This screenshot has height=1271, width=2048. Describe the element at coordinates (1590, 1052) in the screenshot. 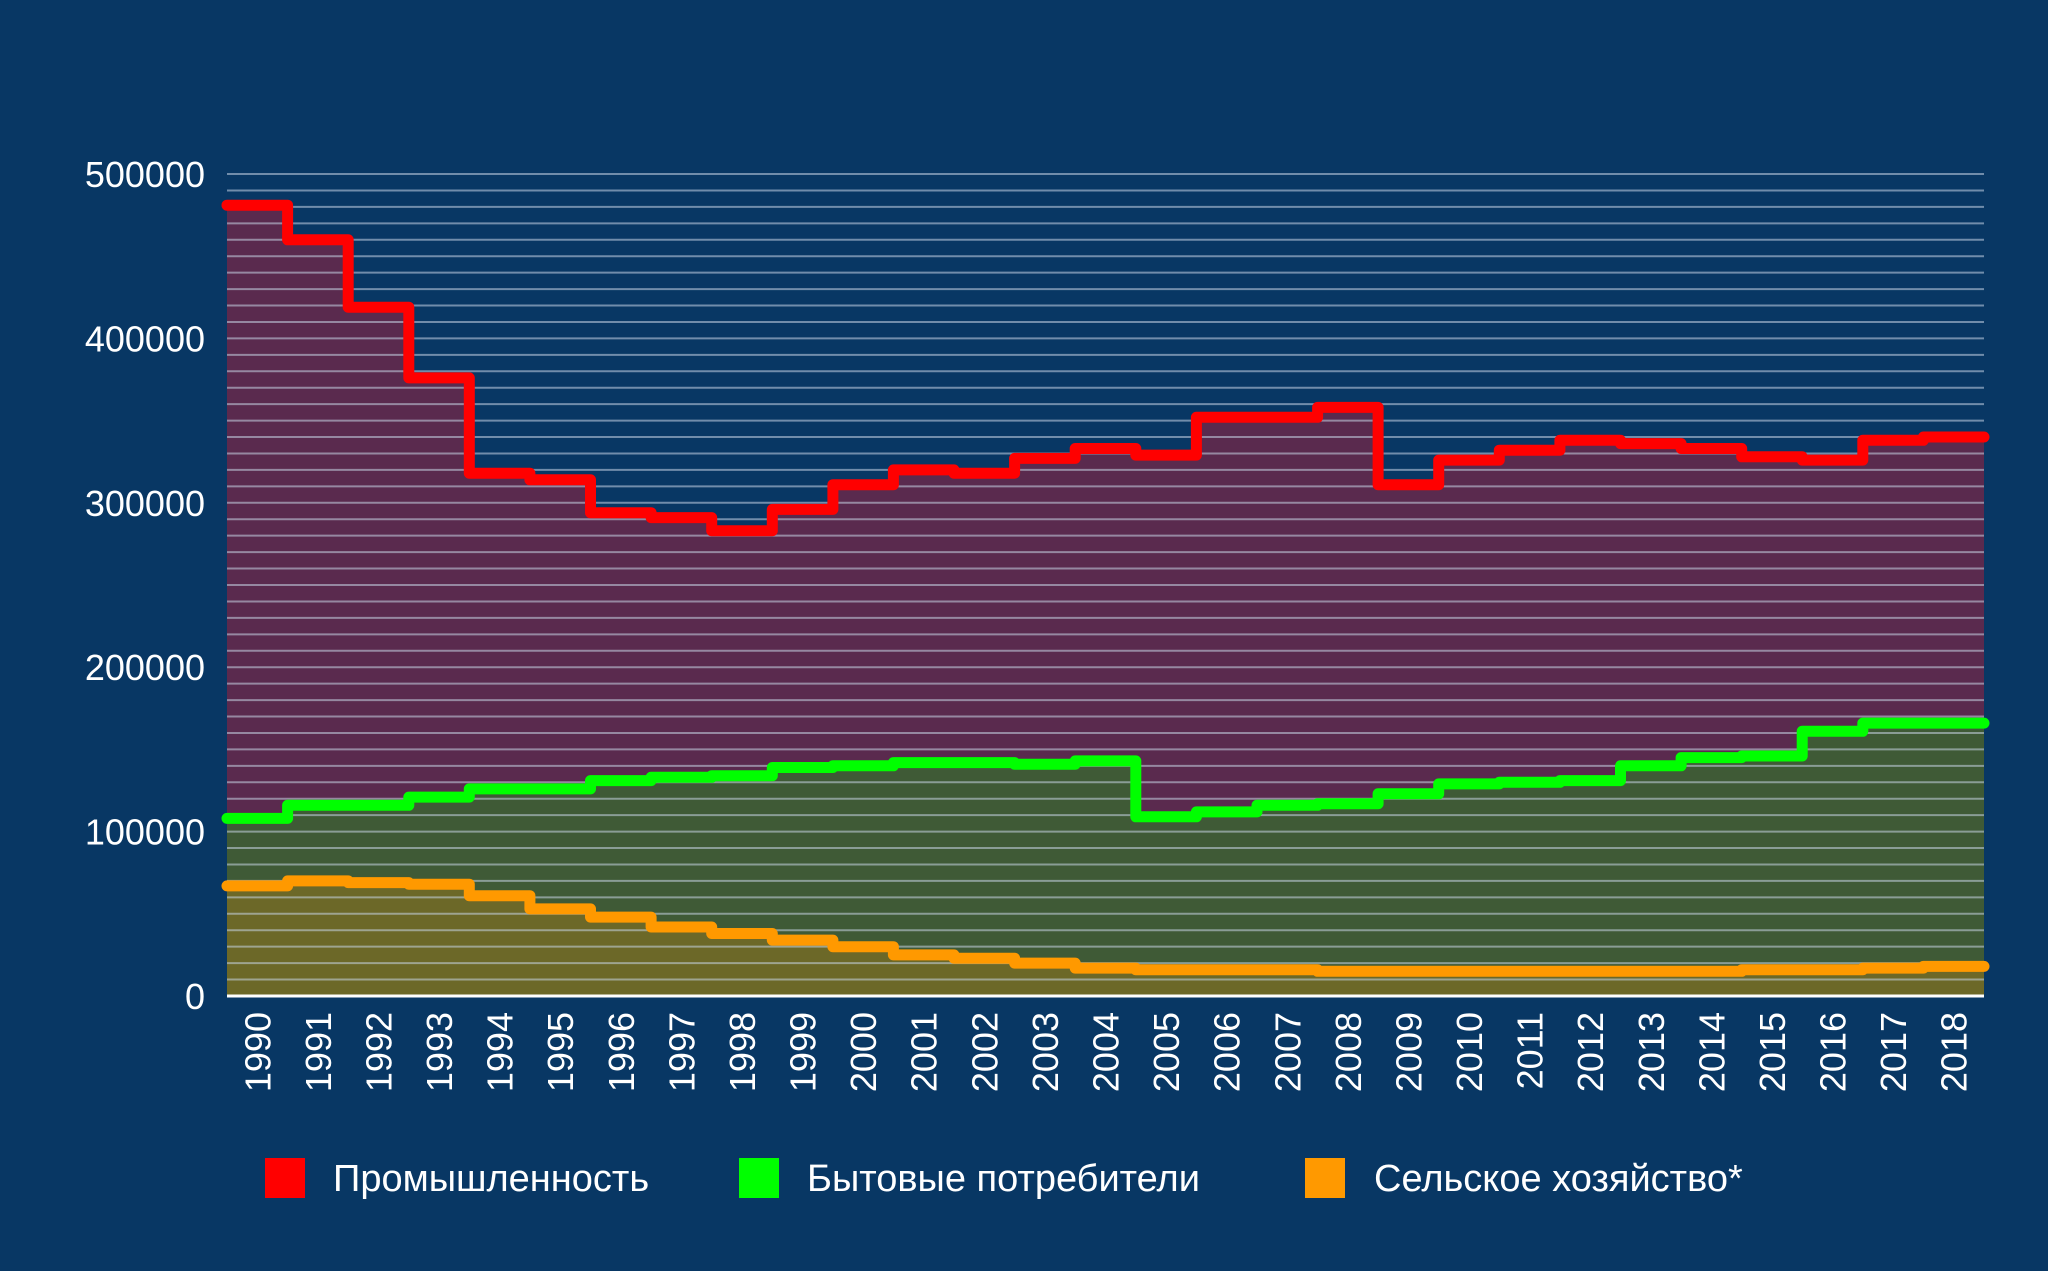

I see `x-tick-label: 2012` at that location.